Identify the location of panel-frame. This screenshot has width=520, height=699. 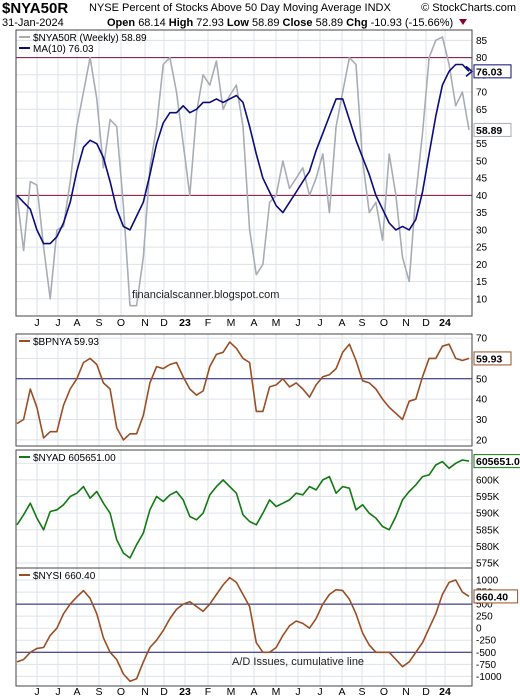
(244, 390).